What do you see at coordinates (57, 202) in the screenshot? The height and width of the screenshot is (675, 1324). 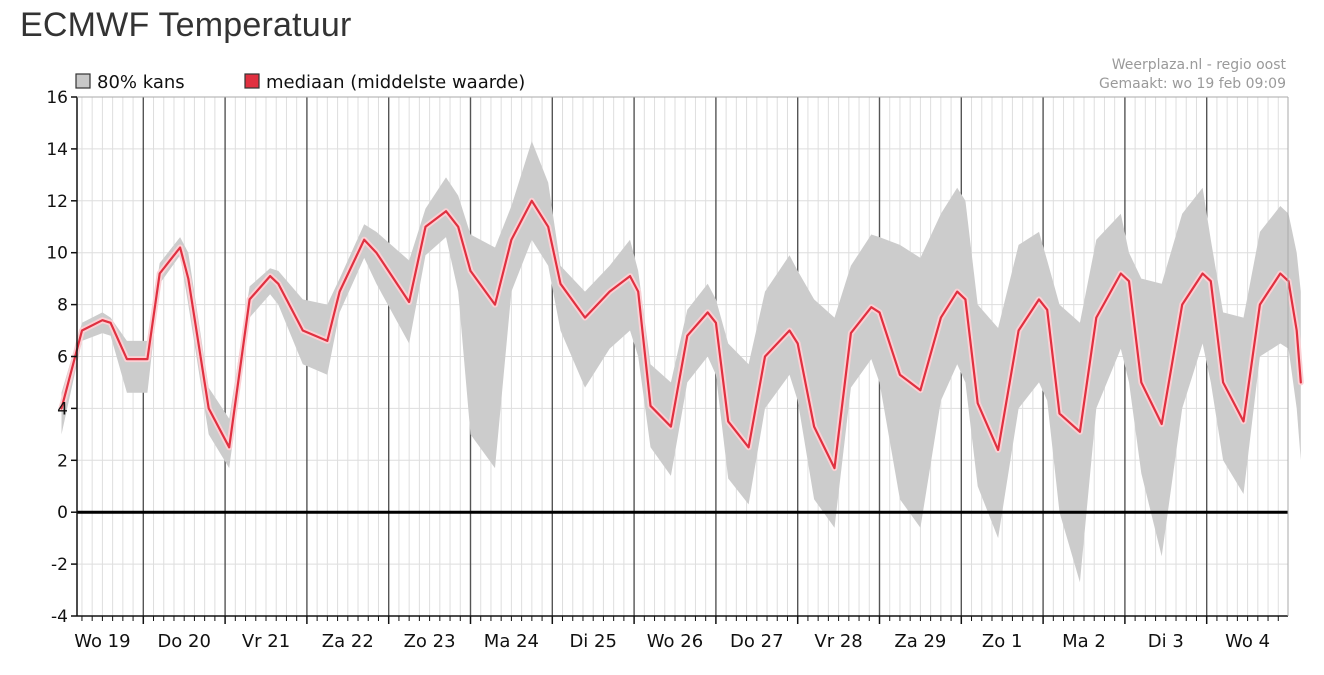 I see `y-tick-label: 12` at bounding box center [57, 202].